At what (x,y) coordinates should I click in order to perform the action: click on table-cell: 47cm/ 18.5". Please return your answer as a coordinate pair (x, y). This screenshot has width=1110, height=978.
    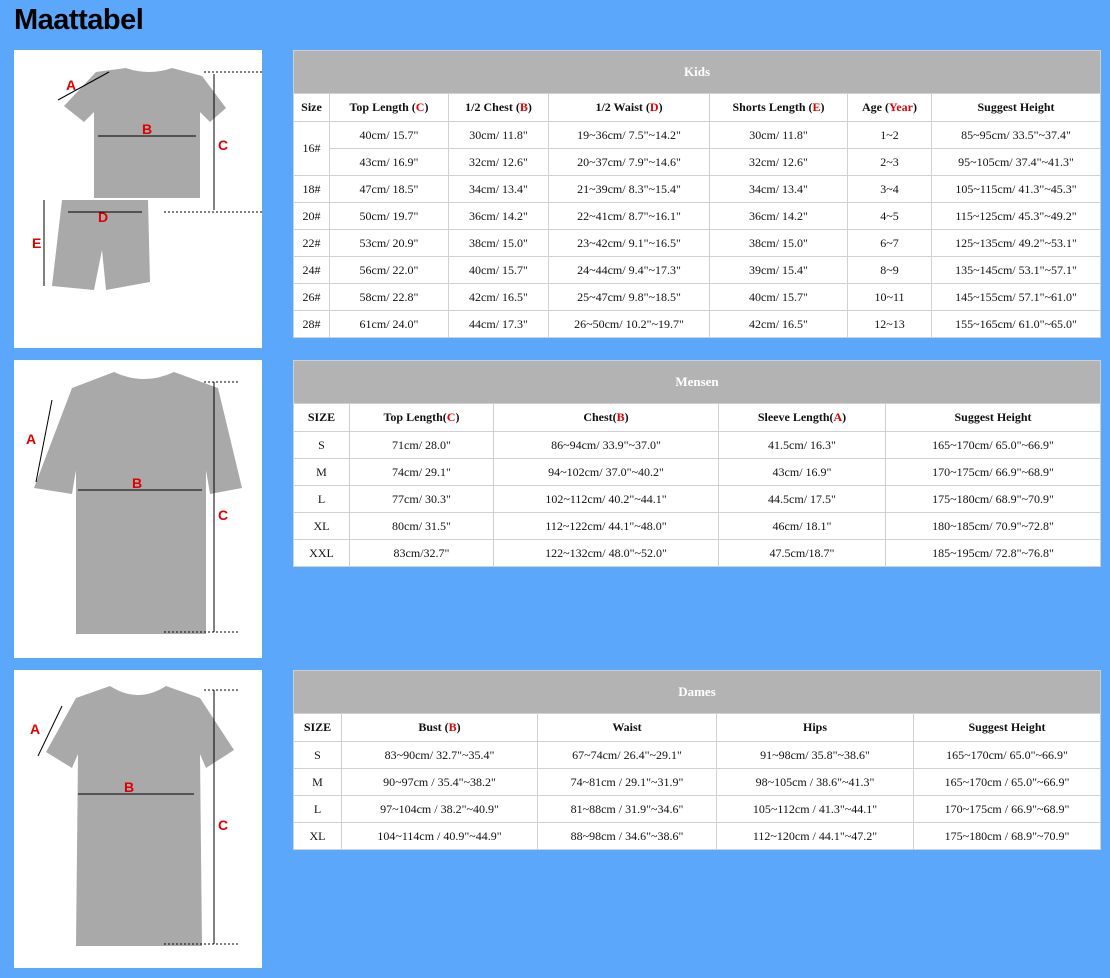
    Looking at the image, I should click on (389, 189).